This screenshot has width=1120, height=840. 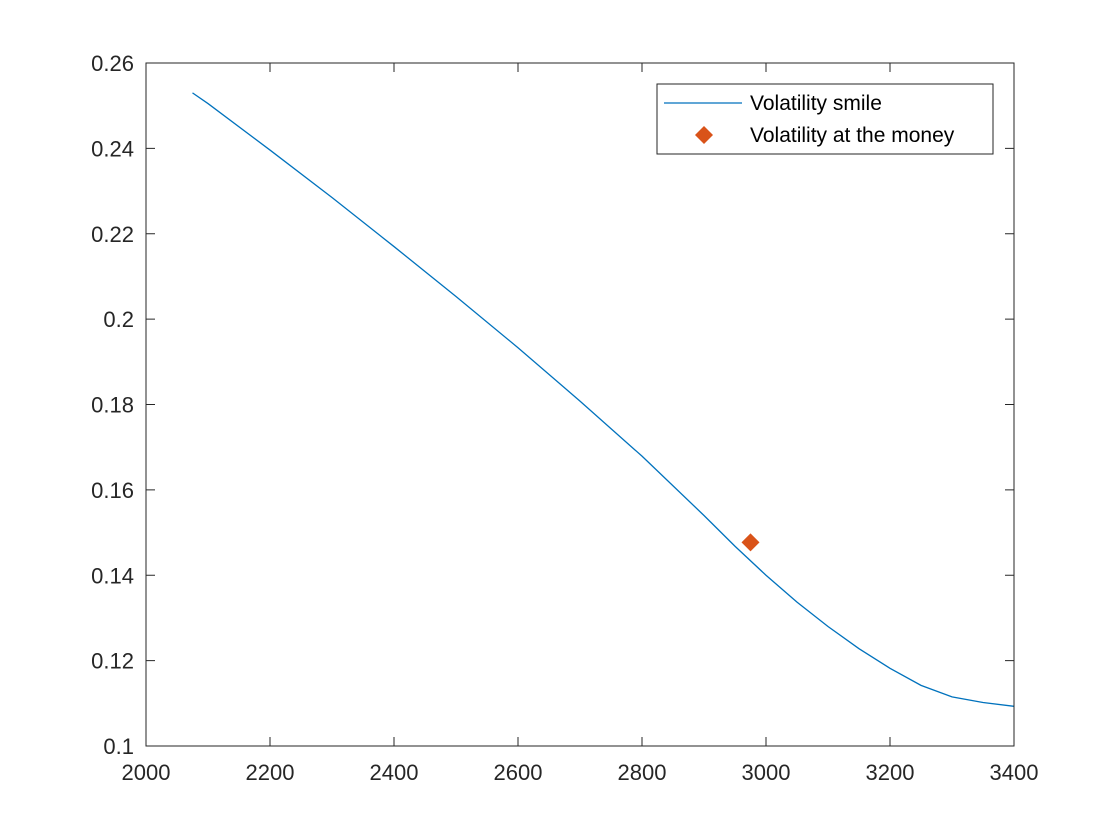 What do you see at coordinates (852, 135) in the screenshot?
I see `legend-label-atm: Volatility at the money` at bounding box center [852, 135].